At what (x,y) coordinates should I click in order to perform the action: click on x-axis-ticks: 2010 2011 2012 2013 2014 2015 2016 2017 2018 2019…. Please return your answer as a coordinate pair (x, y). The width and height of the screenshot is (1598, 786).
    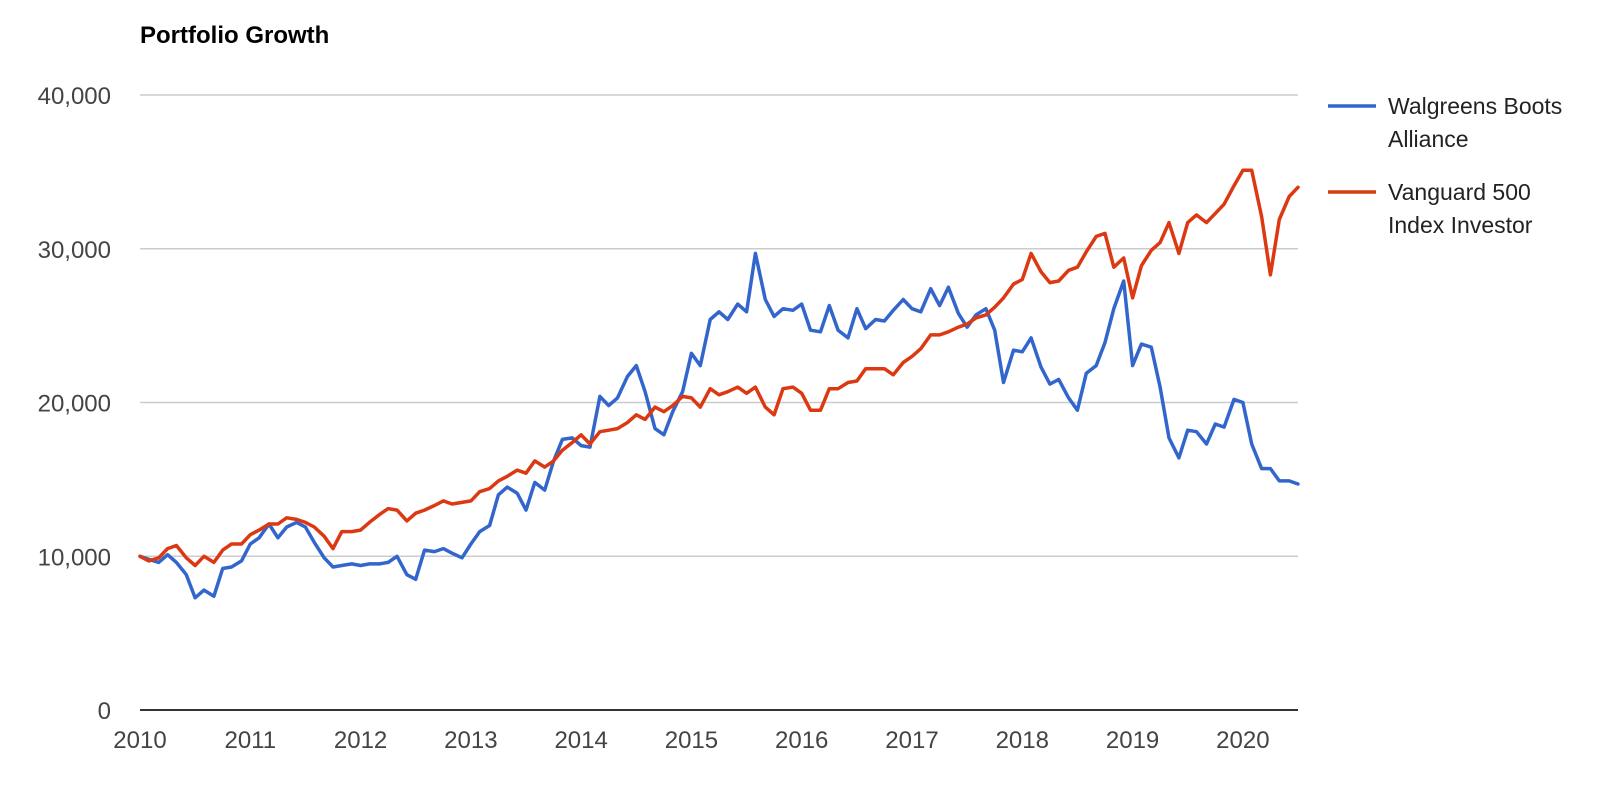
    Looking at the image, I should click on (691, 740).